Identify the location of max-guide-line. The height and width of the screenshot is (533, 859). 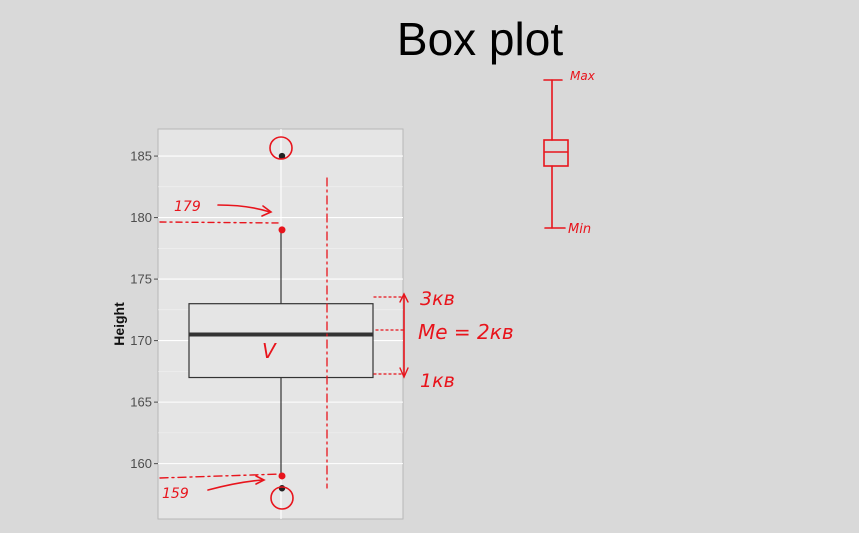
(220, 222).